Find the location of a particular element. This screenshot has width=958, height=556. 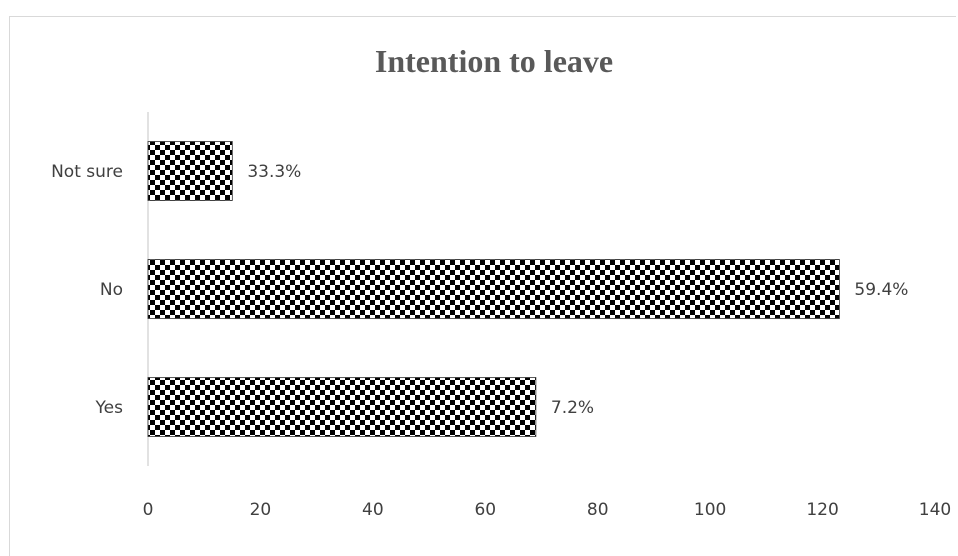

bar-not-sure is located at coordinates (190, 171).